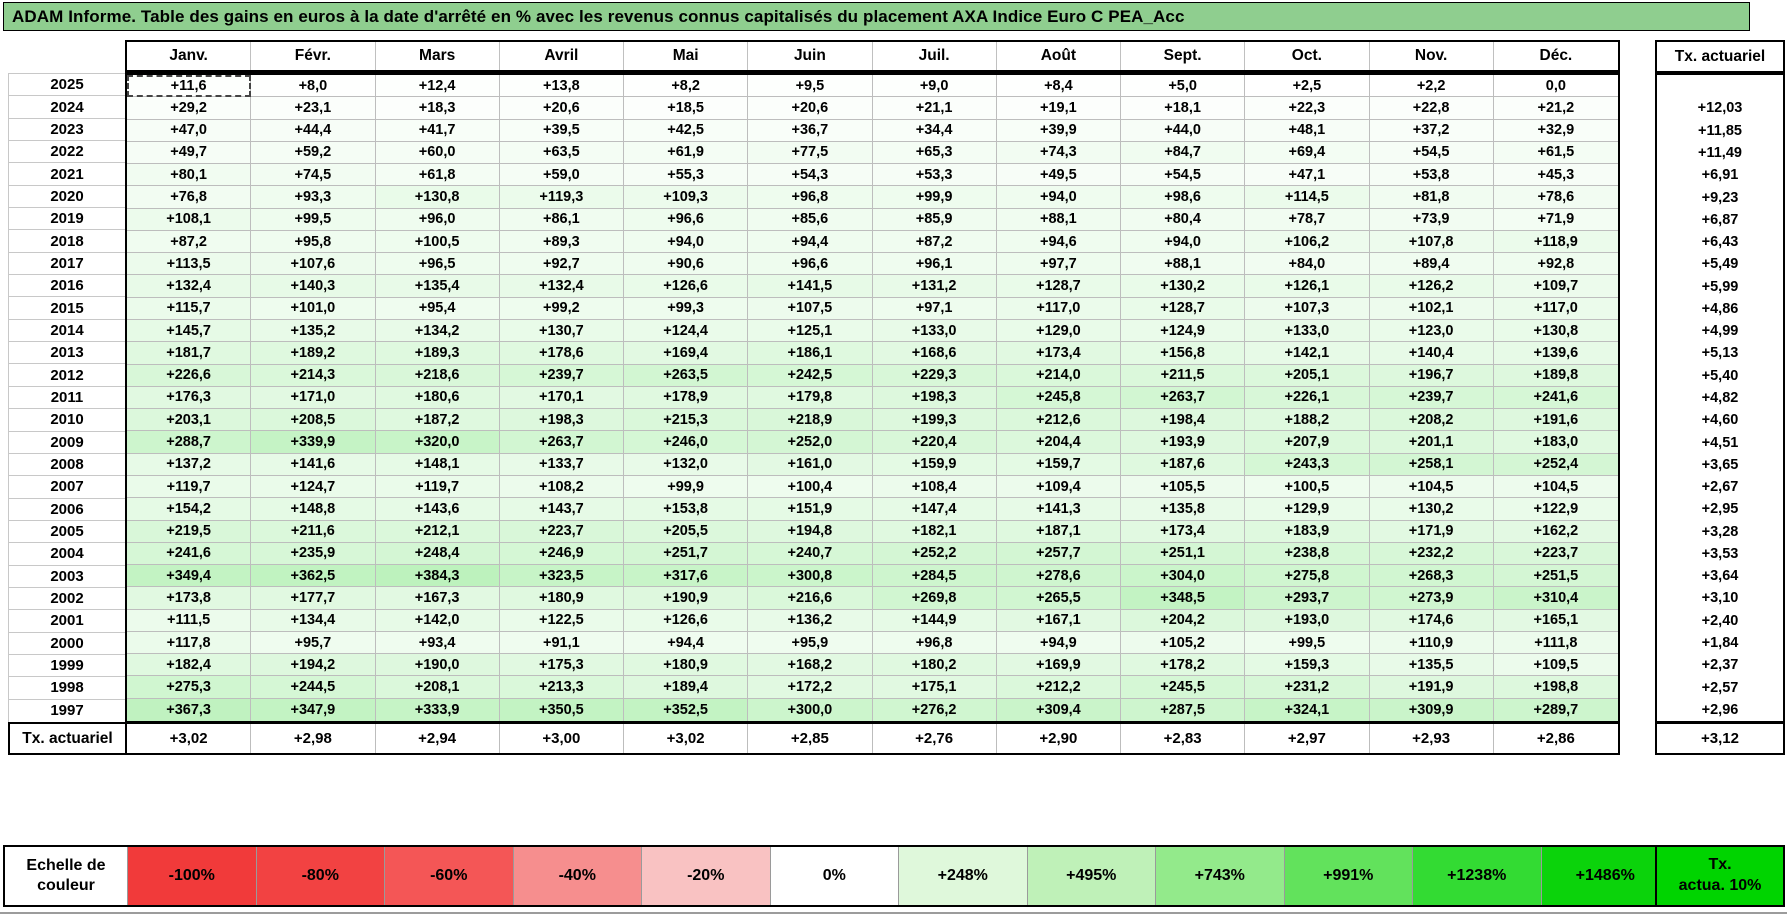 This screenshot has height=914, width=1787. I want to click on gain-cell: +226,1, so click(1307, 398).